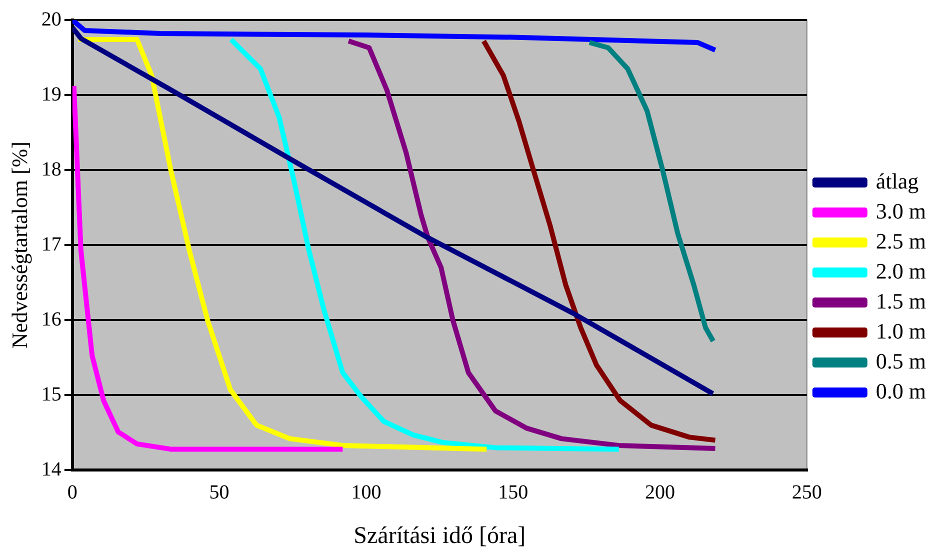 Image resolution: width=940 pixels, height=559 pixels. What do you see at coordinates (19, 245) in the screenshot?
I see `y-axis-title: Nedvességtartalom [%]` at bounding box center [19, 245].